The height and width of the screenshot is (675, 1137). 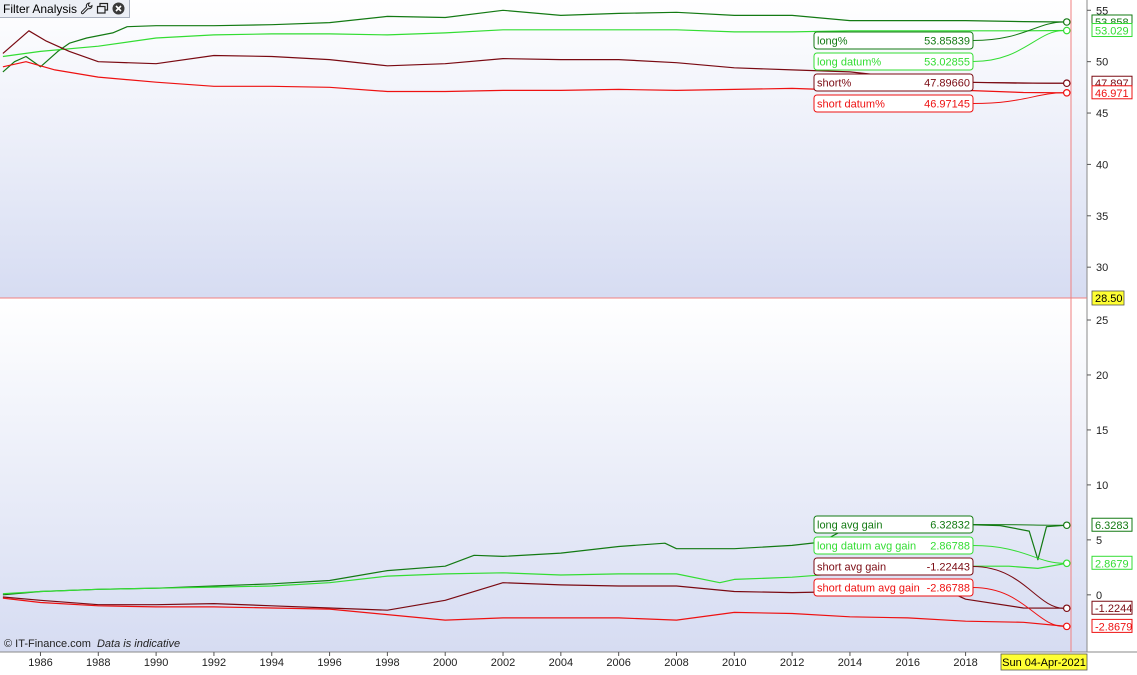 What do you see at coordinates (102, 8) in the screenshot?
I see `restore-window-icon` at bounding box center [102, 8].